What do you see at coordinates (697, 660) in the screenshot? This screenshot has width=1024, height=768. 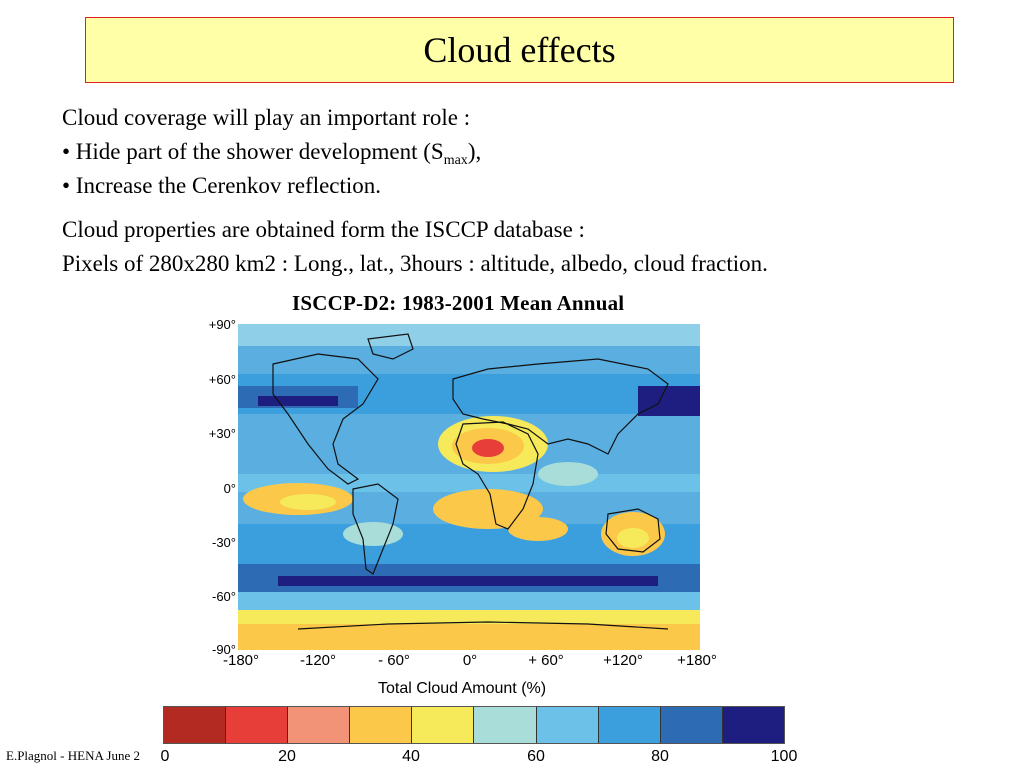 I see `lon-label-p180: +180°` at bounding box center [697, 660].